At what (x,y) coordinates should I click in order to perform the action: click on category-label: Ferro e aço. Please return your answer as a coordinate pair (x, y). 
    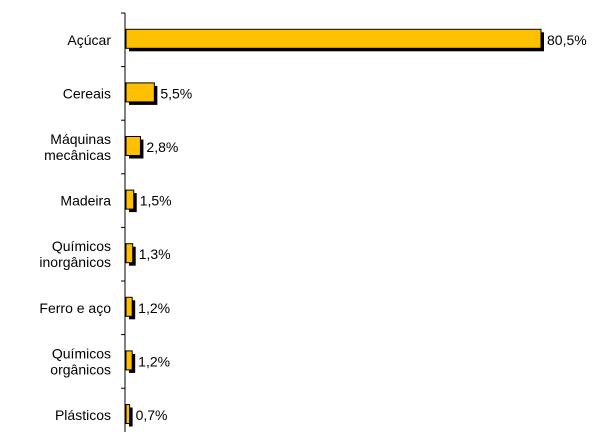
    Looking at the image, I should click on (75, 308).